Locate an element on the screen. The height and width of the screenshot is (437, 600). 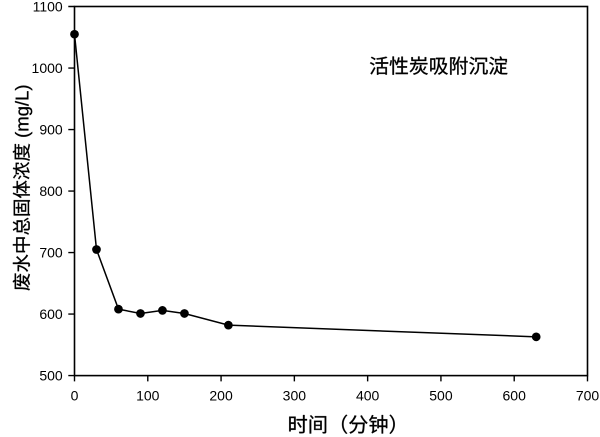
svg-text: 1000 is located at coordinates (47, 68).